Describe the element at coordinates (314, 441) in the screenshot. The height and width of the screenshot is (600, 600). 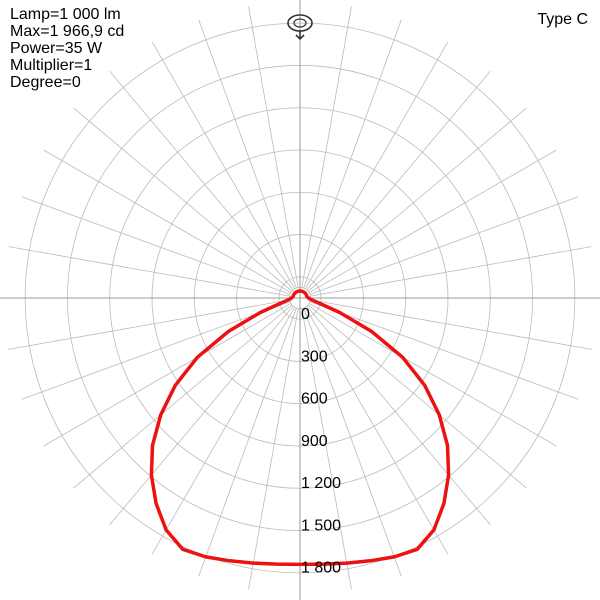
I see `radial-tick-label: 900` at that location.